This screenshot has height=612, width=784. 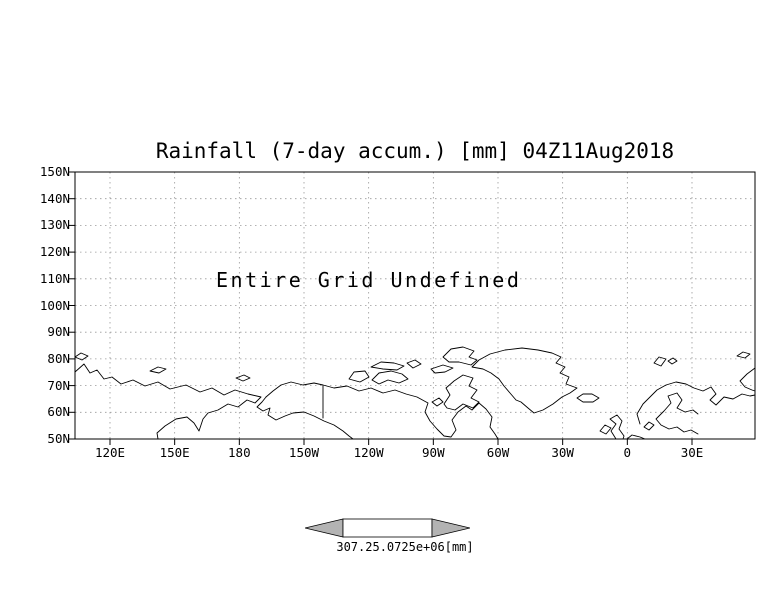 What do you see at coordinates (369, 280) in the screenshot?
I see `undefined-grid-message: Entire Grid Undefined` at bounding box center [369, 280].